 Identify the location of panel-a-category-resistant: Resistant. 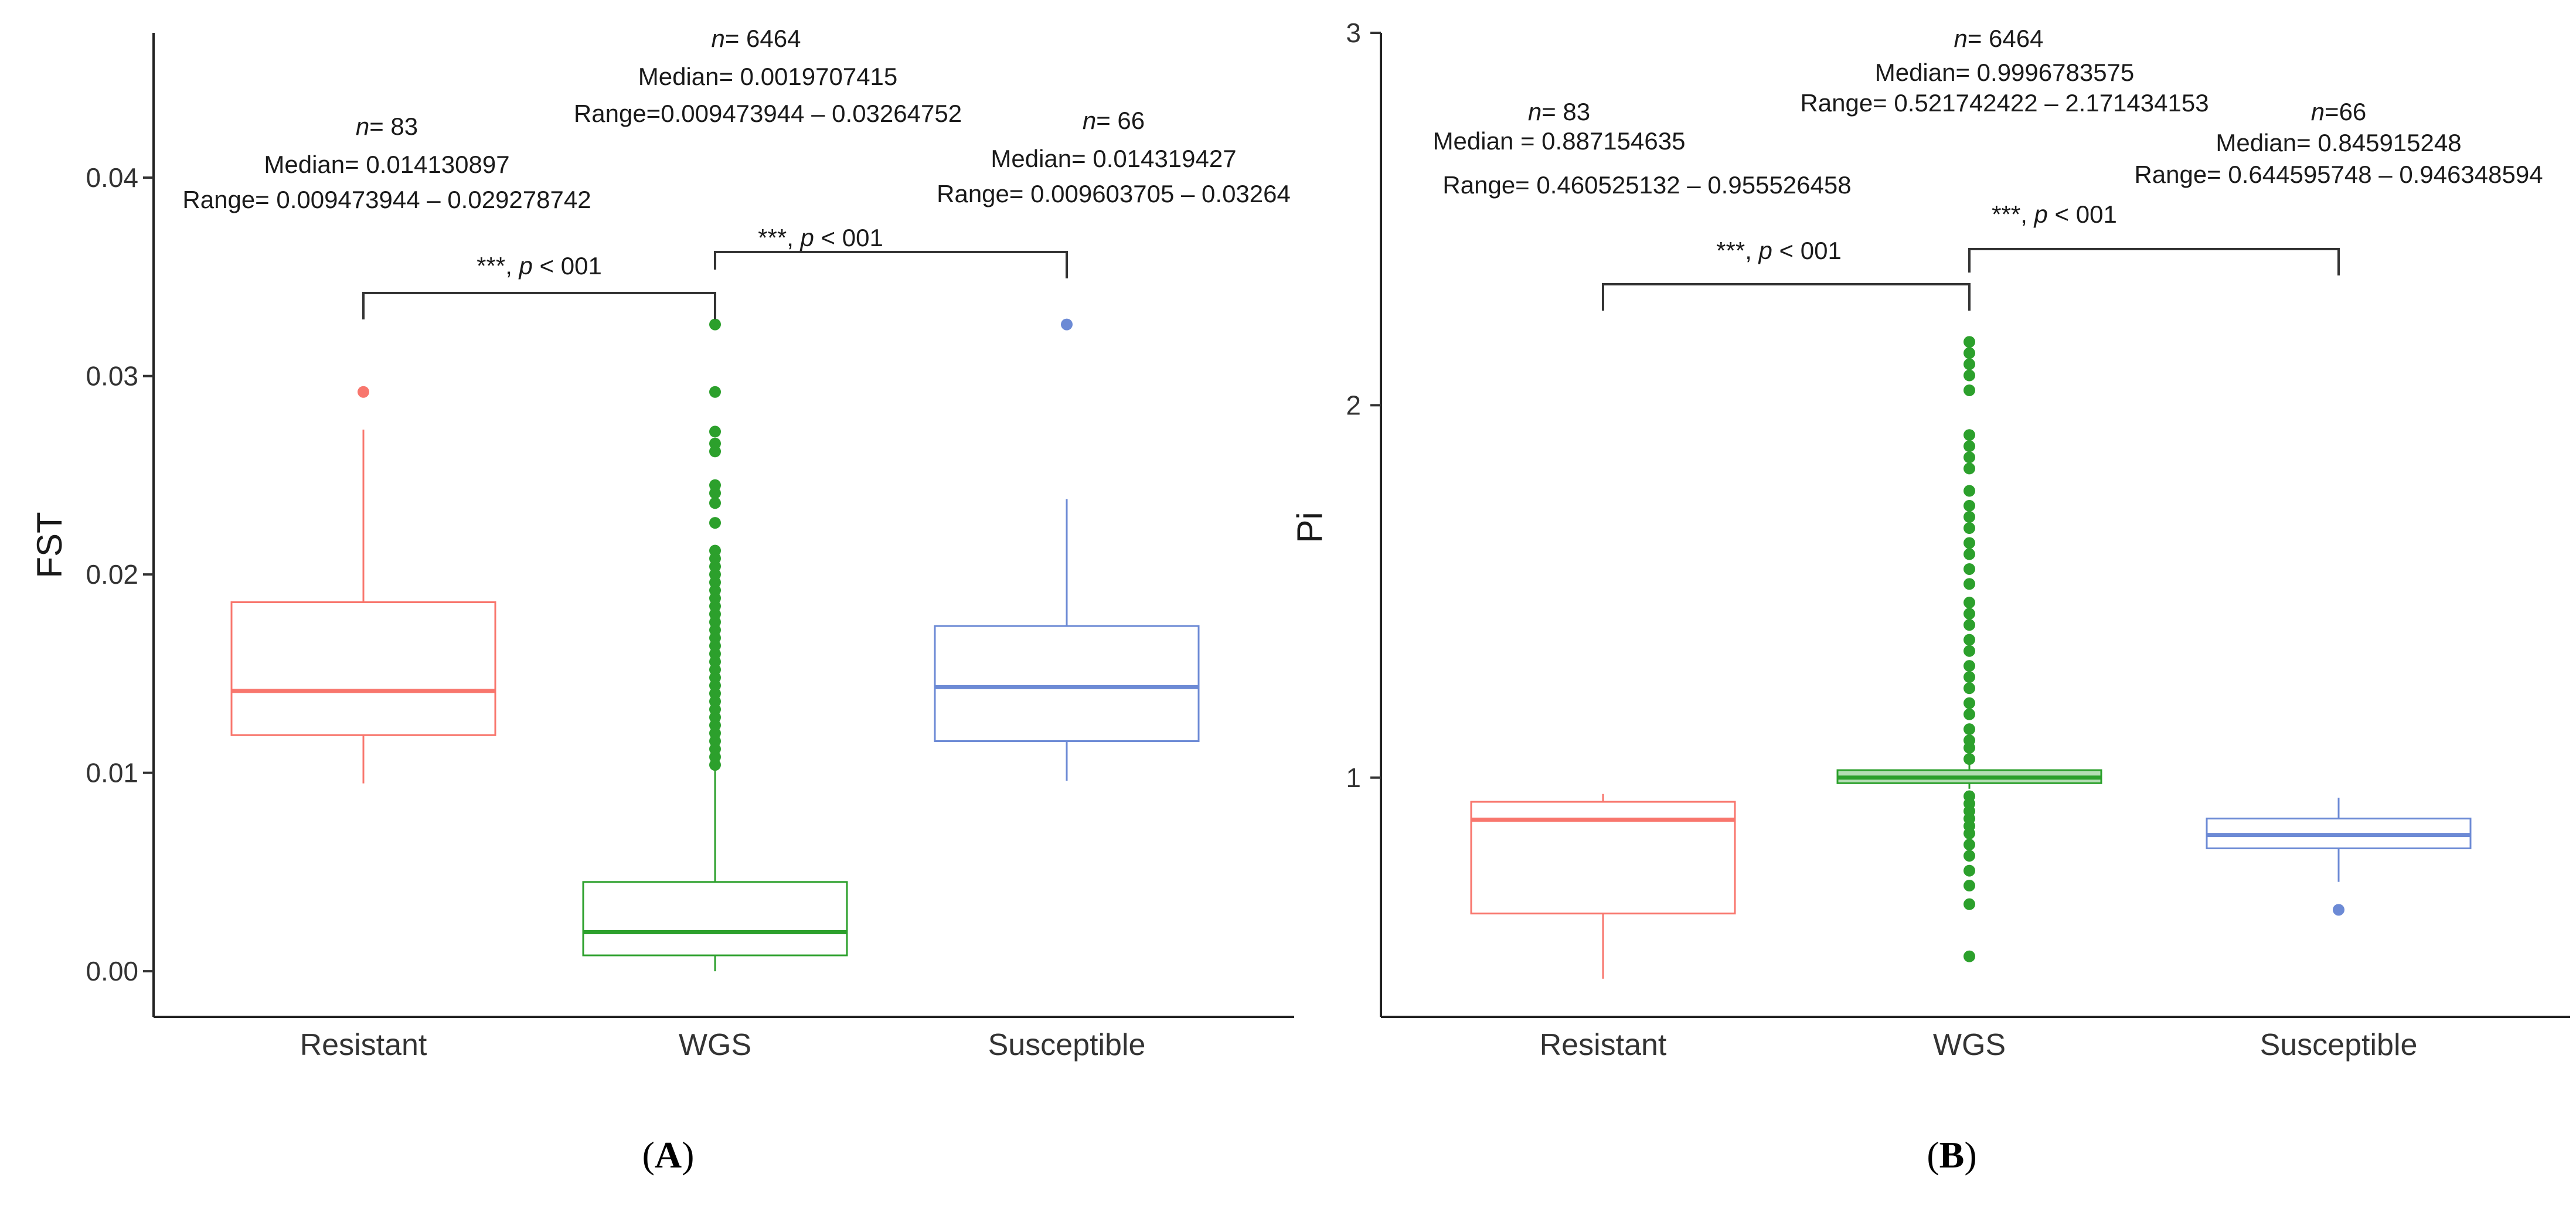
(363, 1045).